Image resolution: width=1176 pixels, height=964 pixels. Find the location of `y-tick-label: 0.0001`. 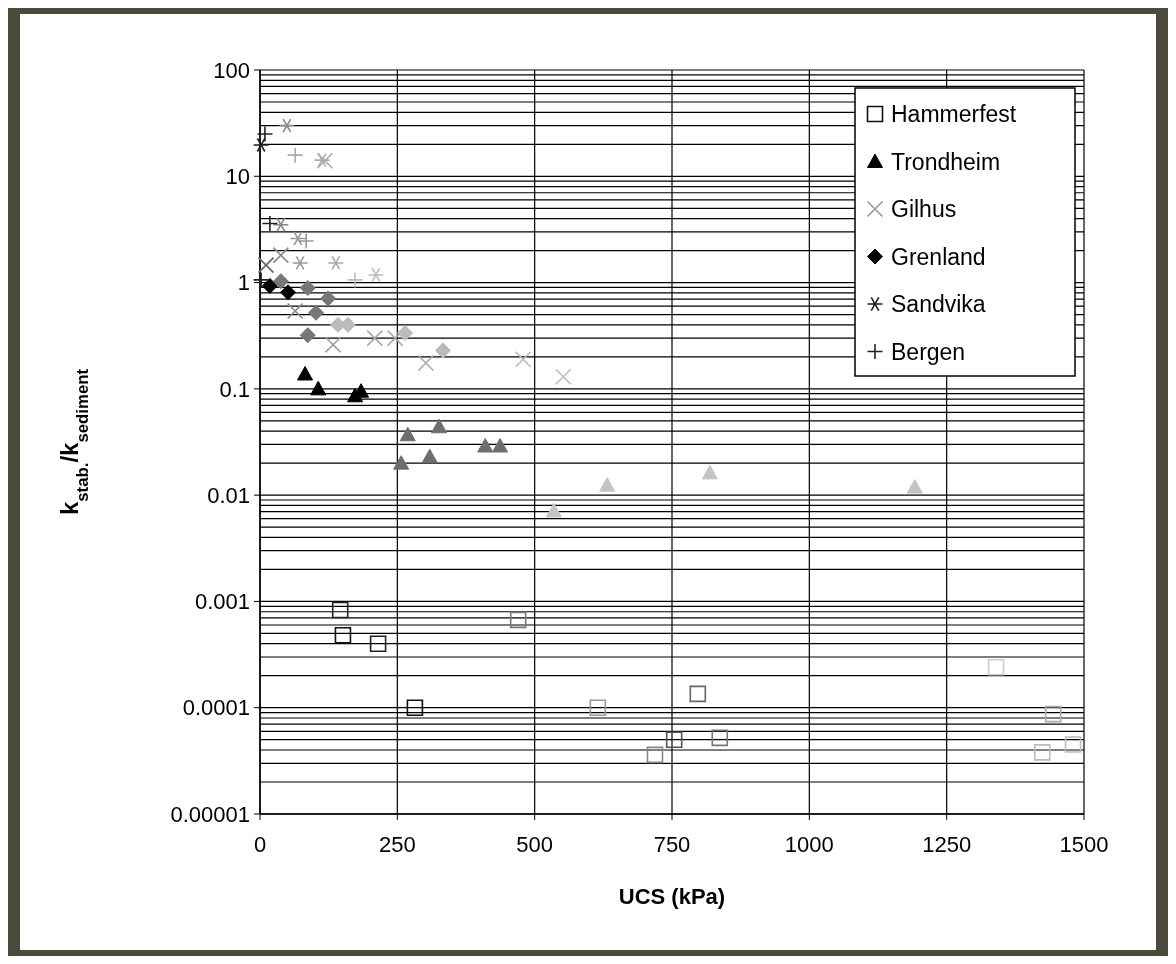

y-tick-label: 0.0001 is located at coordinates (216, 708).